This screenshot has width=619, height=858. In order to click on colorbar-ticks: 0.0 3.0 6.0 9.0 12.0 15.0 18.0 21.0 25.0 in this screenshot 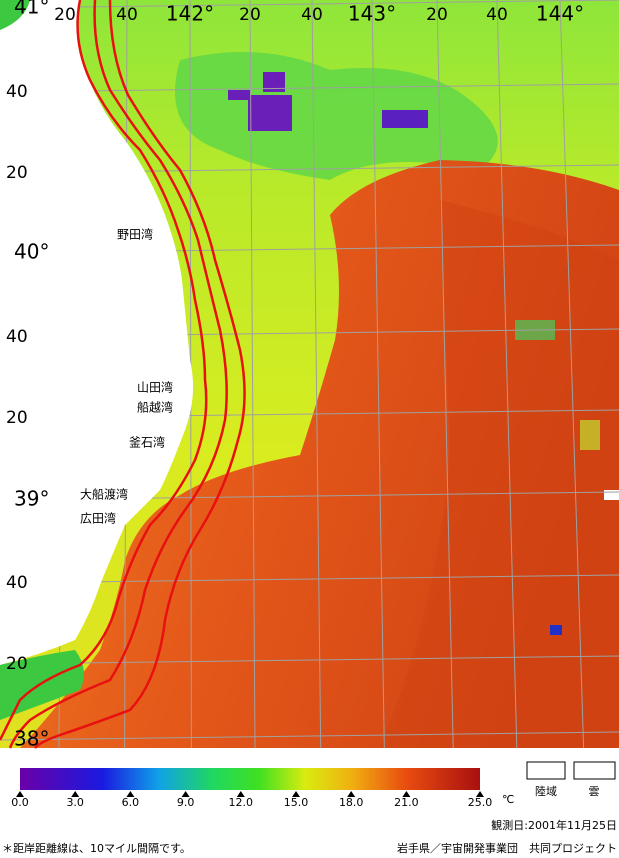, I will do `click(251, 800)`.